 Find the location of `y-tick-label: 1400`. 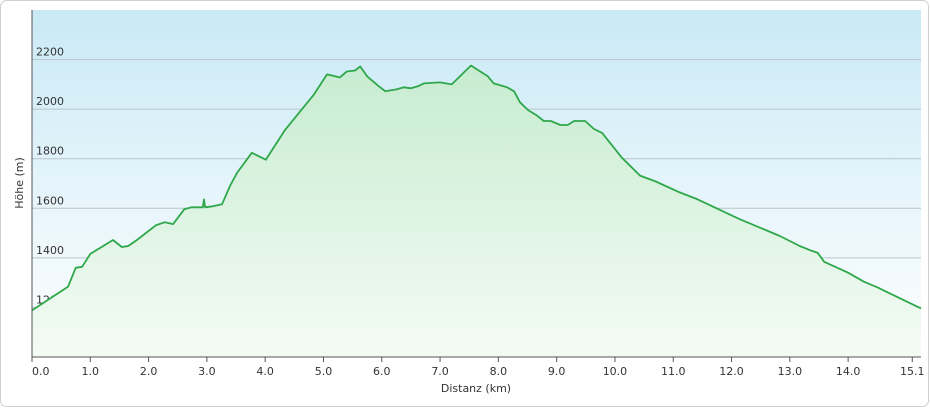

y-tick-label: 1400 is located at coordinates (50, 250).